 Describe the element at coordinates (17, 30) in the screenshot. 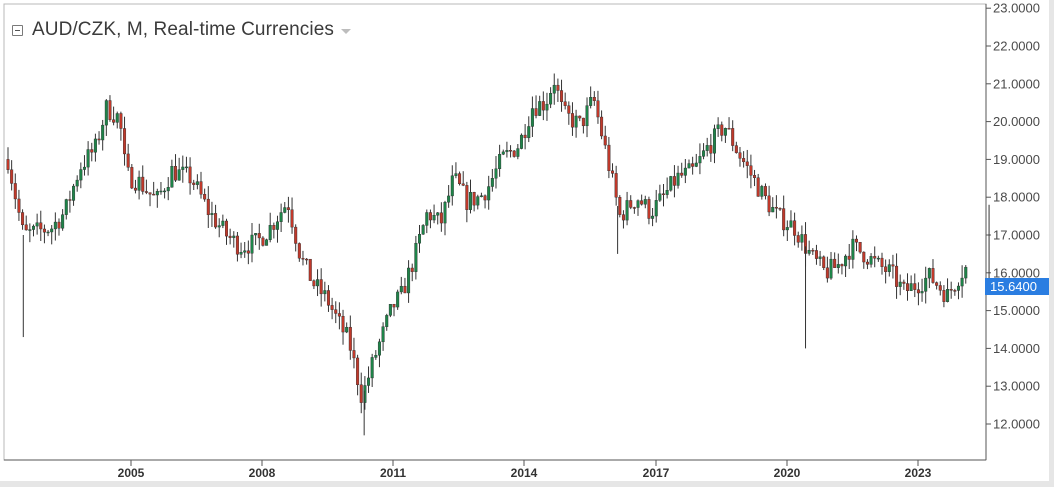

I see `collapse-icon` at that location.